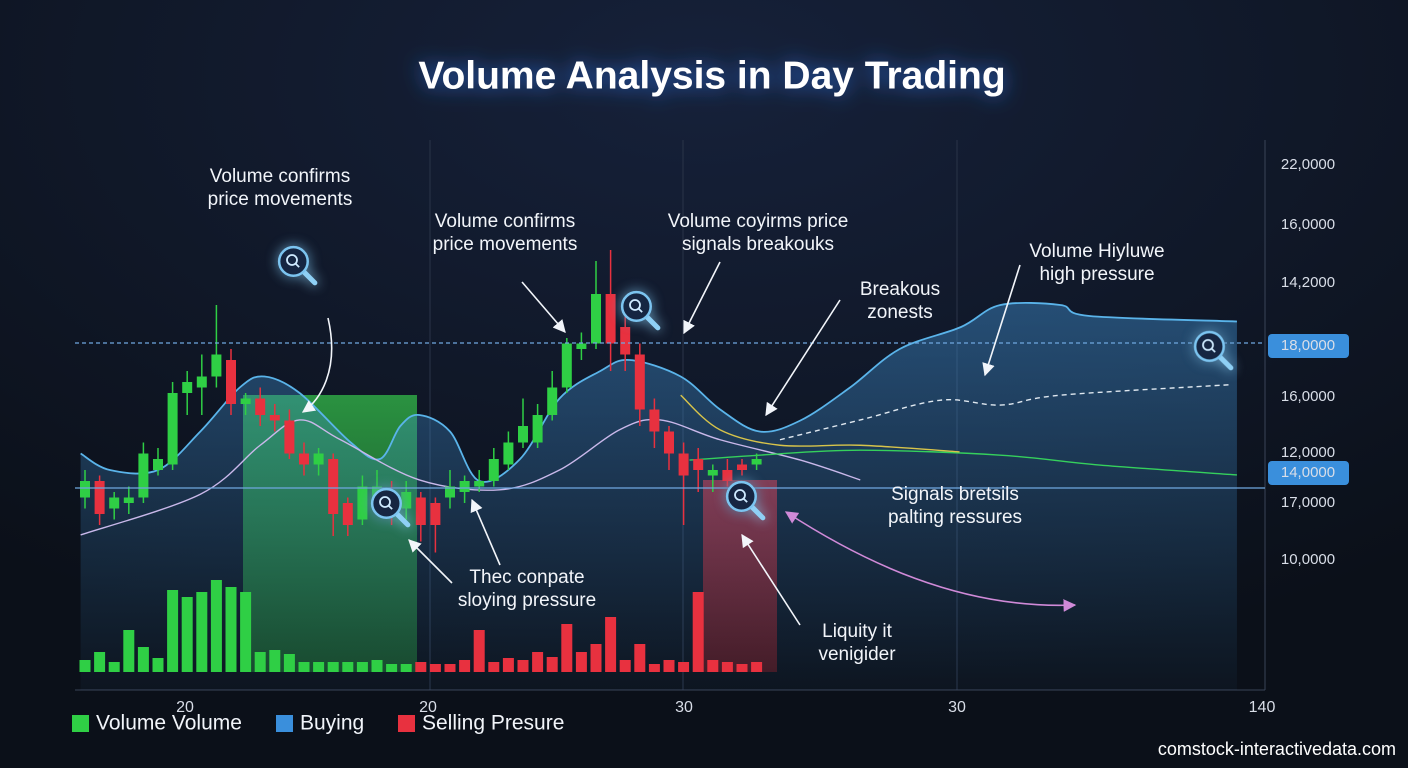 This screenshot has height=768, width=1408. I want to click on annotation: high pressure, so click(1096, 274).